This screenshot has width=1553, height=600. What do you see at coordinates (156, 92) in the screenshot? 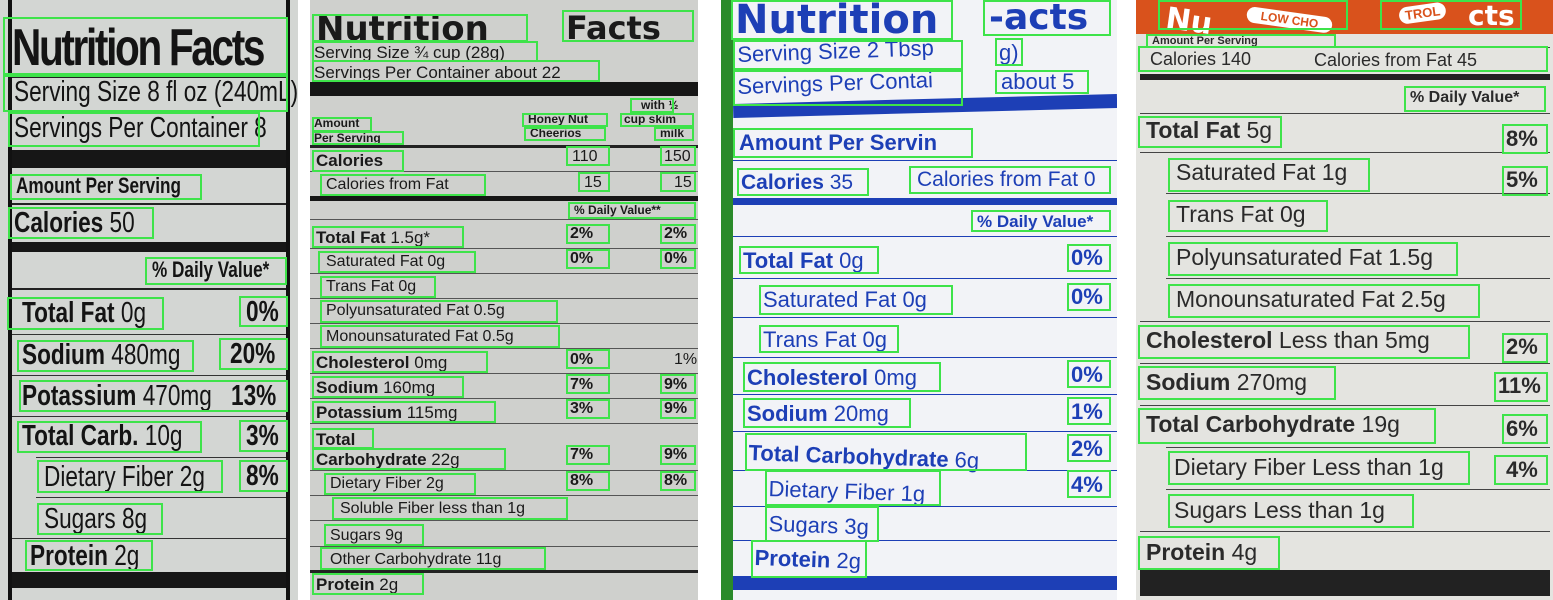
I see `serving-size: Serving Size 8 fl oz (240mL)` at bounding box center [156, 92].